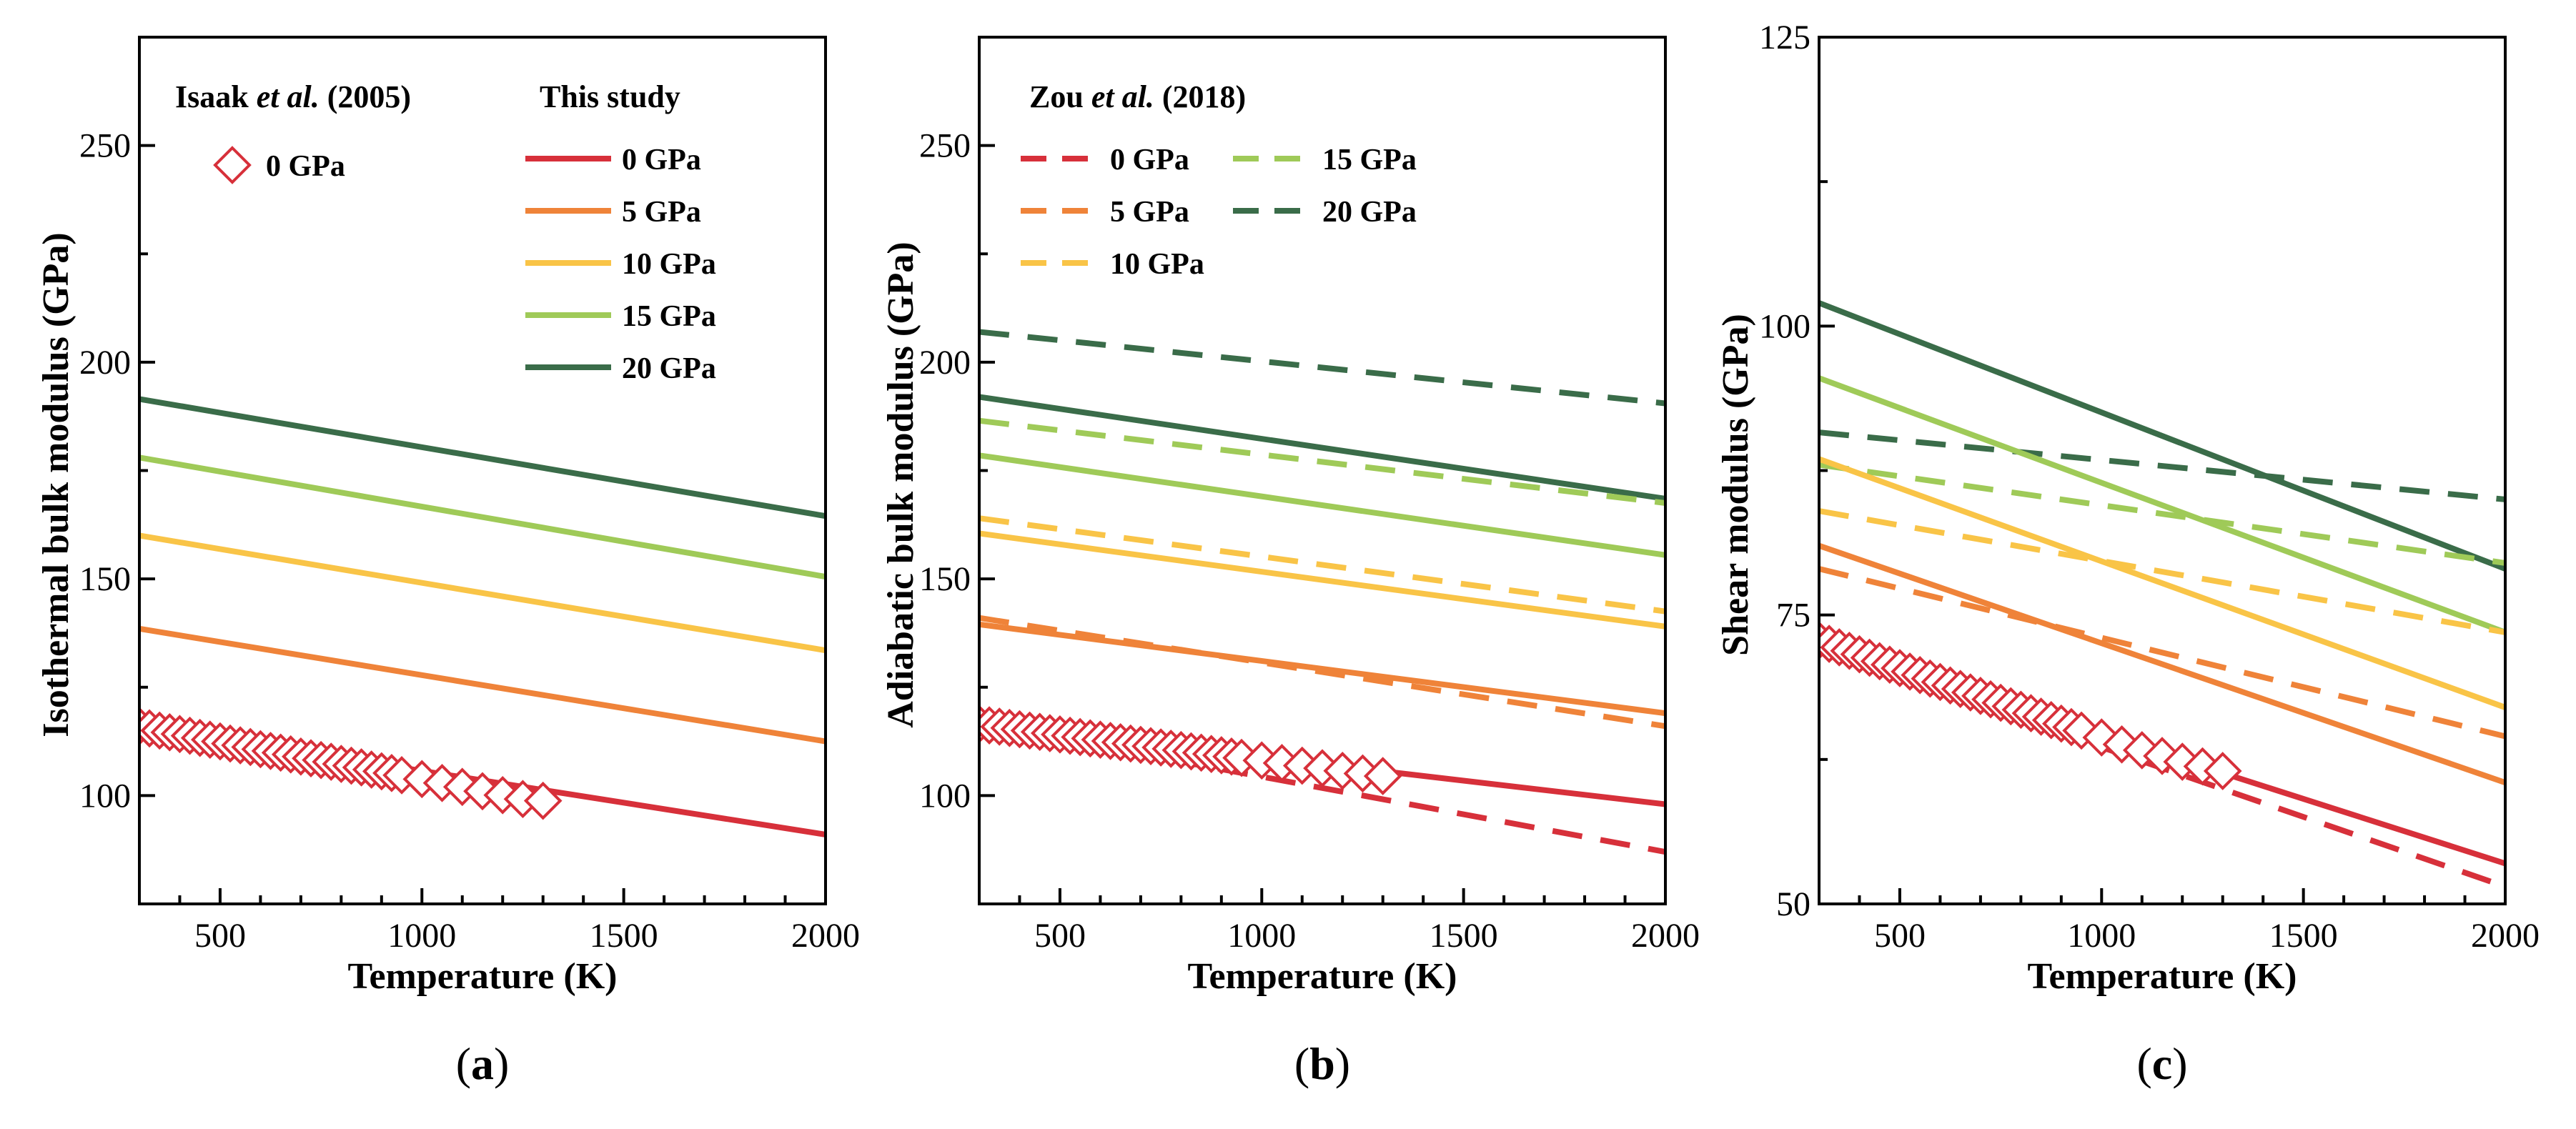  Describe the element at coordinates (483, 977) in the screenshot. I see `x-axis-label-a: Temperature (K)` at that location.